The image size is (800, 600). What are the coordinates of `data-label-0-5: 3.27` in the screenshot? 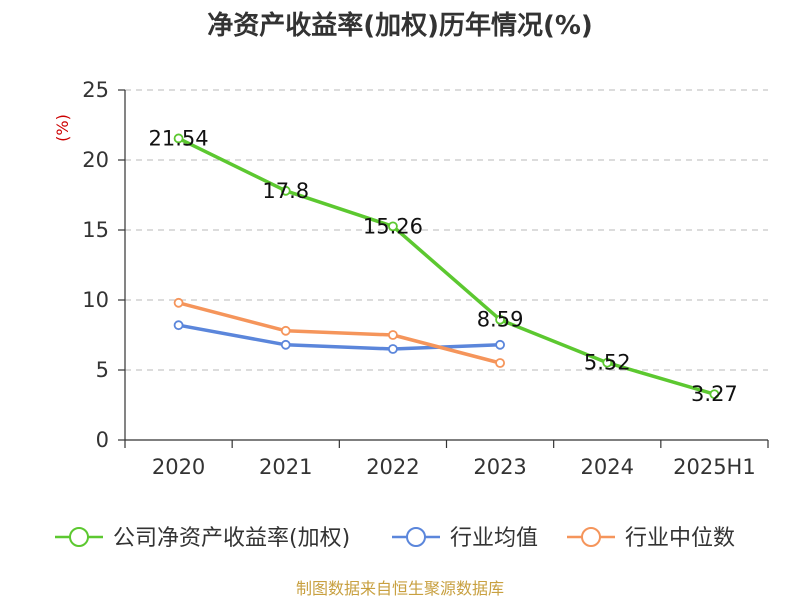 It's located at (714, 394).